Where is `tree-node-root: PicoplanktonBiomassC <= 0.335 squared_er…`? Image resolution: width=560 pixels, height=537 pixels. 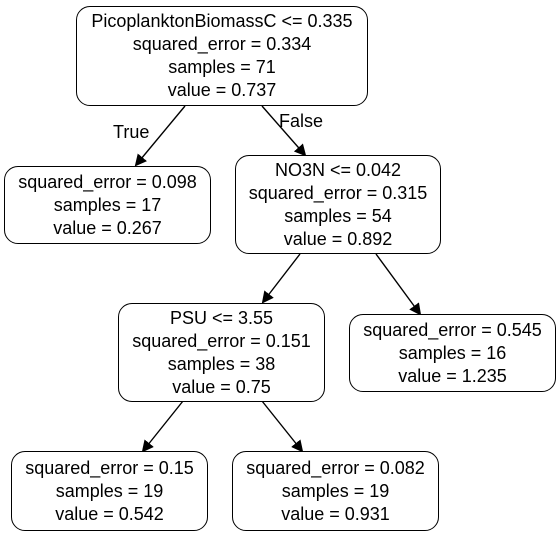
tree-node-root: PicoplanktonBiomassC <= 0.335 squared_er… is located at coordinates (222, 56).